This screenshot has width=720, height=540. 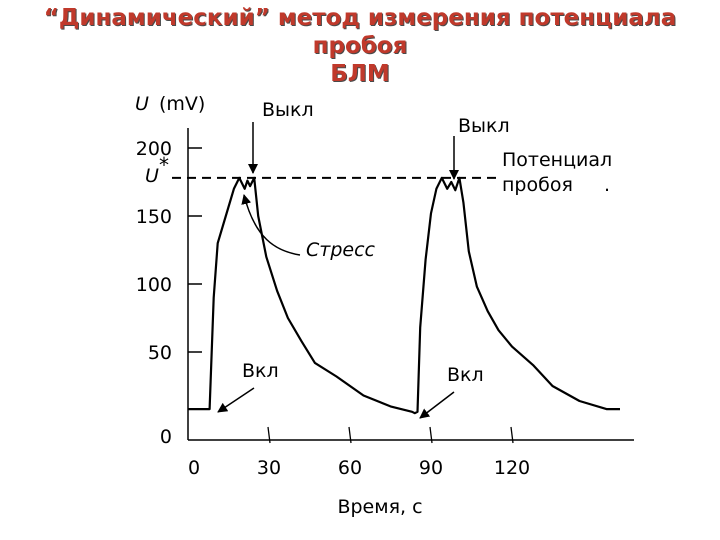 I want to click on y-axis-symbol: U, so click(x=142, y=104).